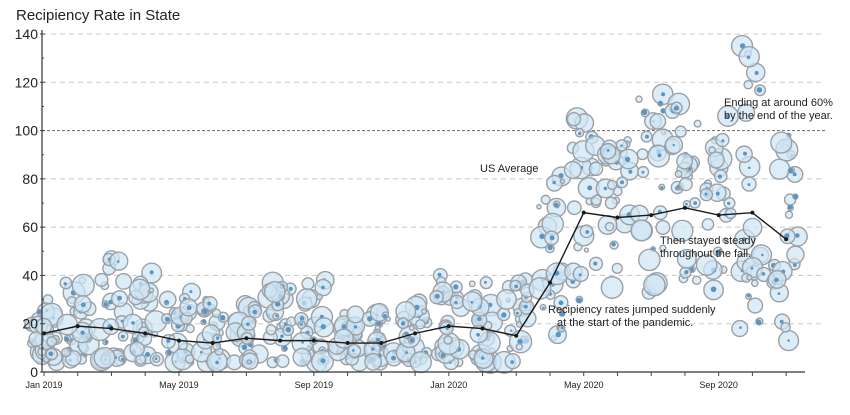 The image size is (850, 415). I want to click on annotation-ending-line1: Ending at around 60%, so click(778, 103).